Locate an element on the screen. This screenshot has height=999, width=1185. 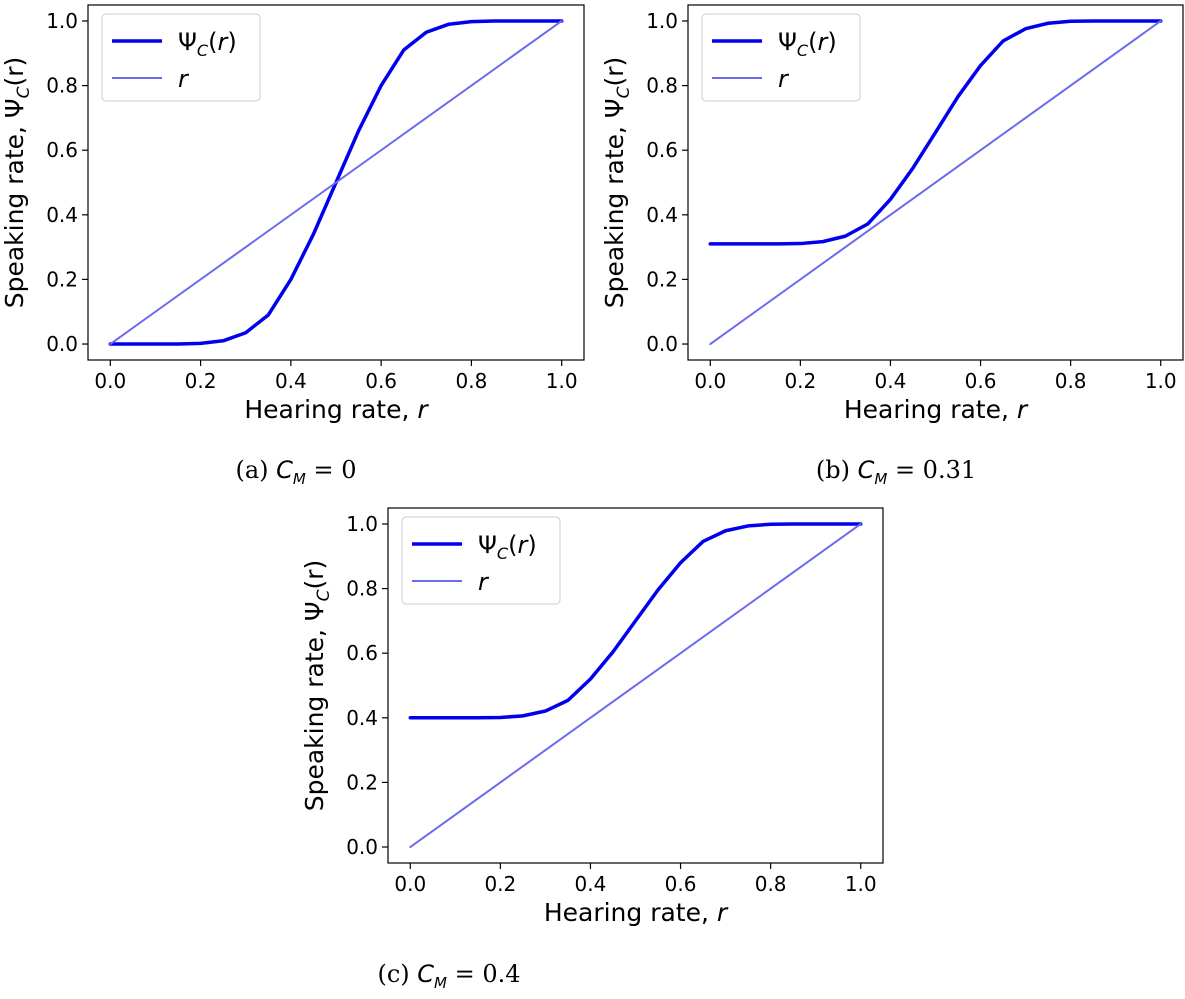
caption-letter: (b) is located at coordinates (837, 470).